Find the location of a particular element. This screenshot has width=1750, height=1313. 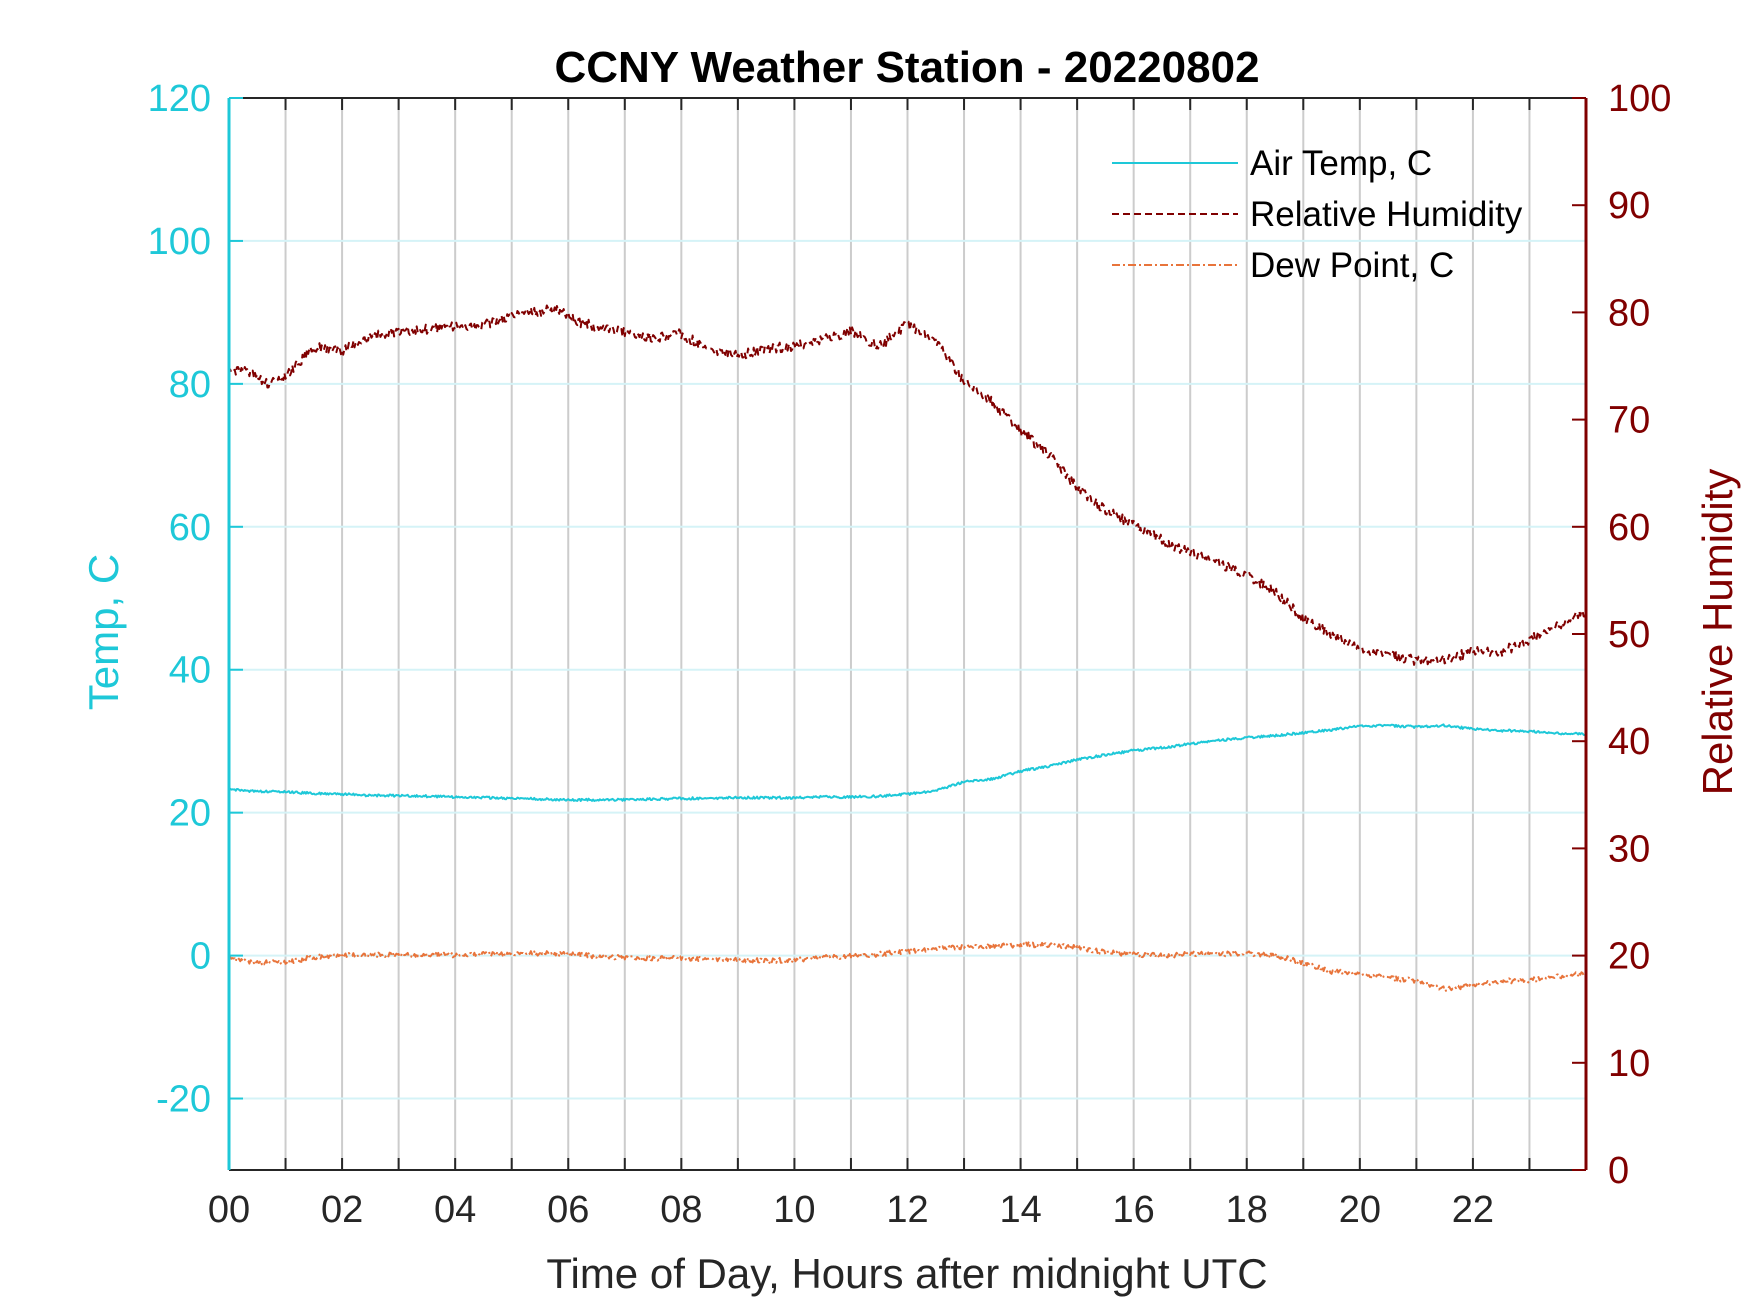

y-right-tick-label: 80 is located at coordinates (1629, 313).